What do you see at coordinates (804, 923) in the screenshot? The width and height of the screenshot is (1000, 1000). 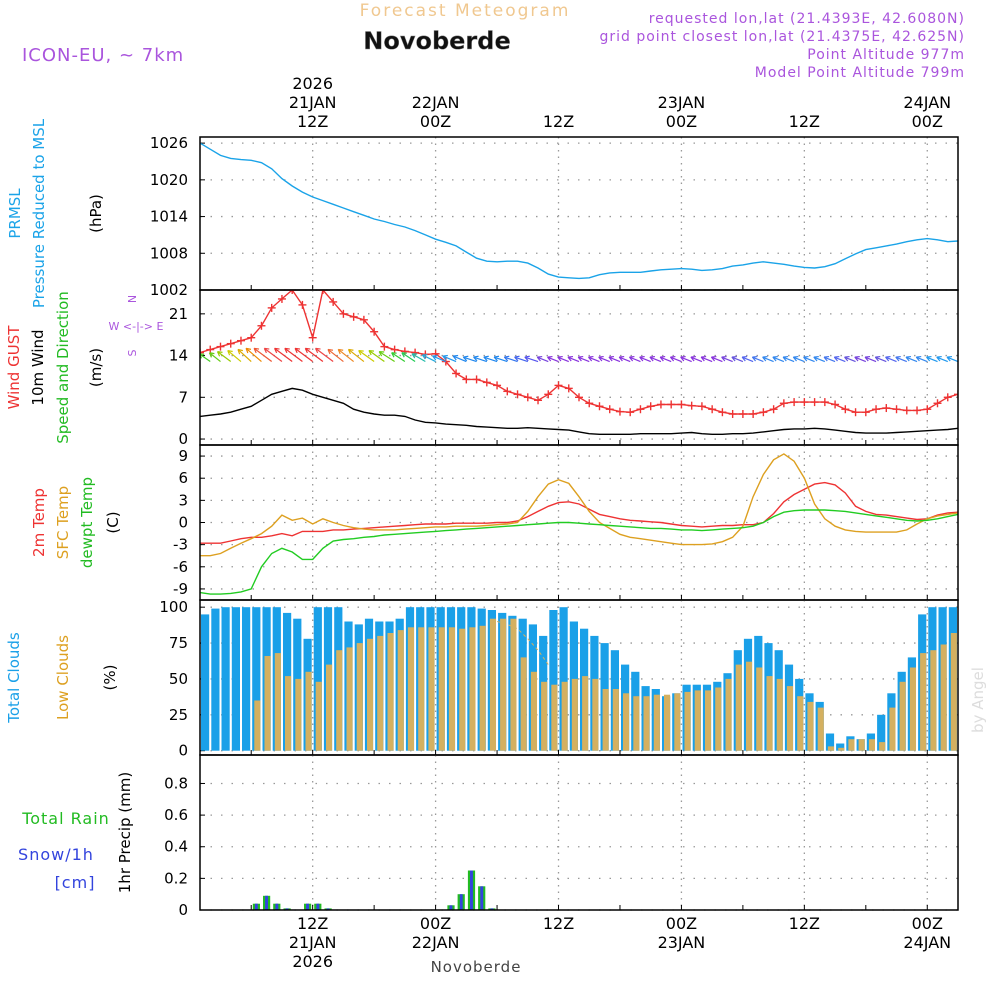 I see `bottom-tick-label: 12Z` at bounding box center [804, 923].